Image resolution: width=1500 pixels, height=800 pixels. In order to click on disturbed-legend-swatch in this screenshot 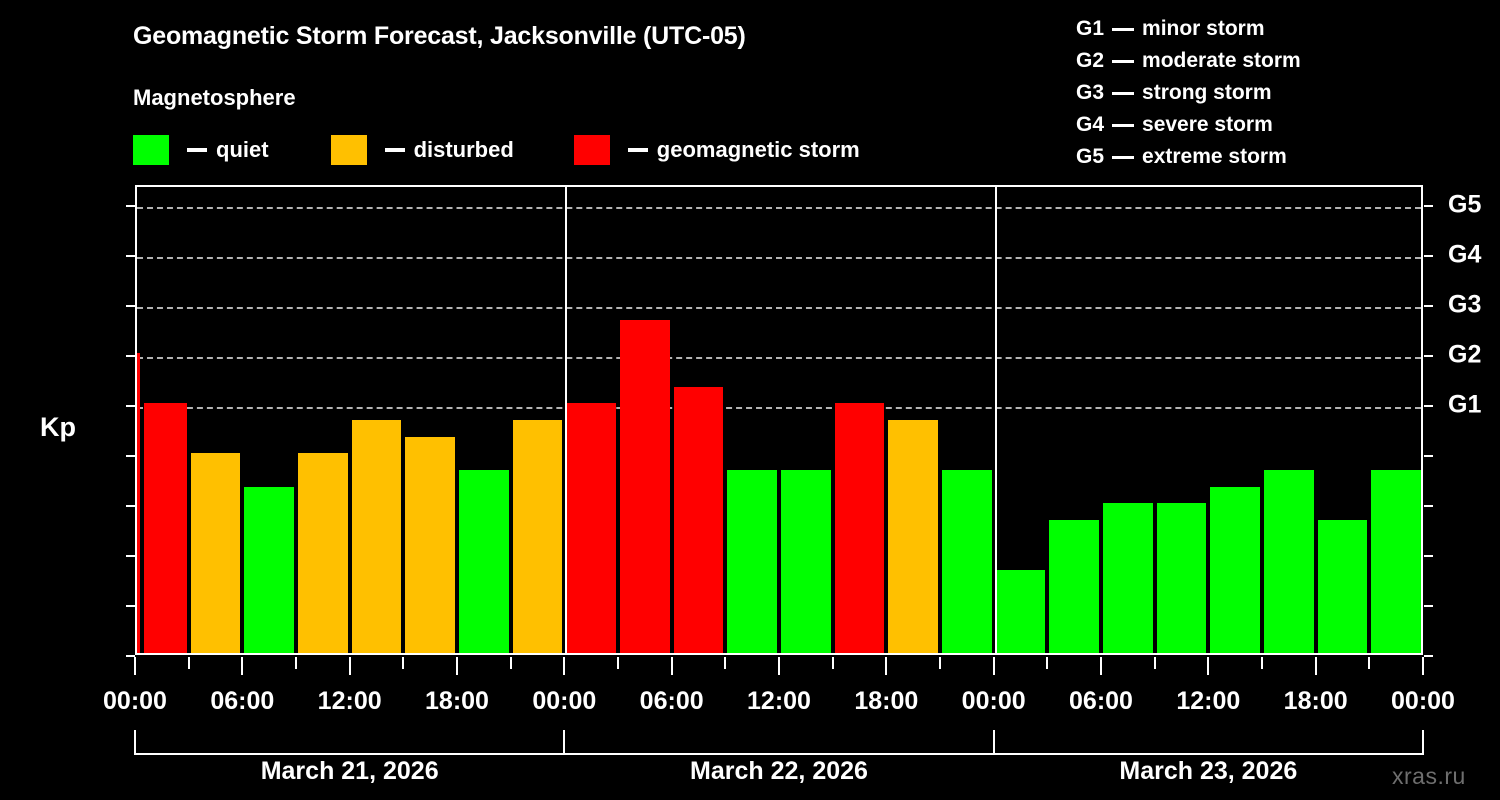, I will do `click(348, 150)`.